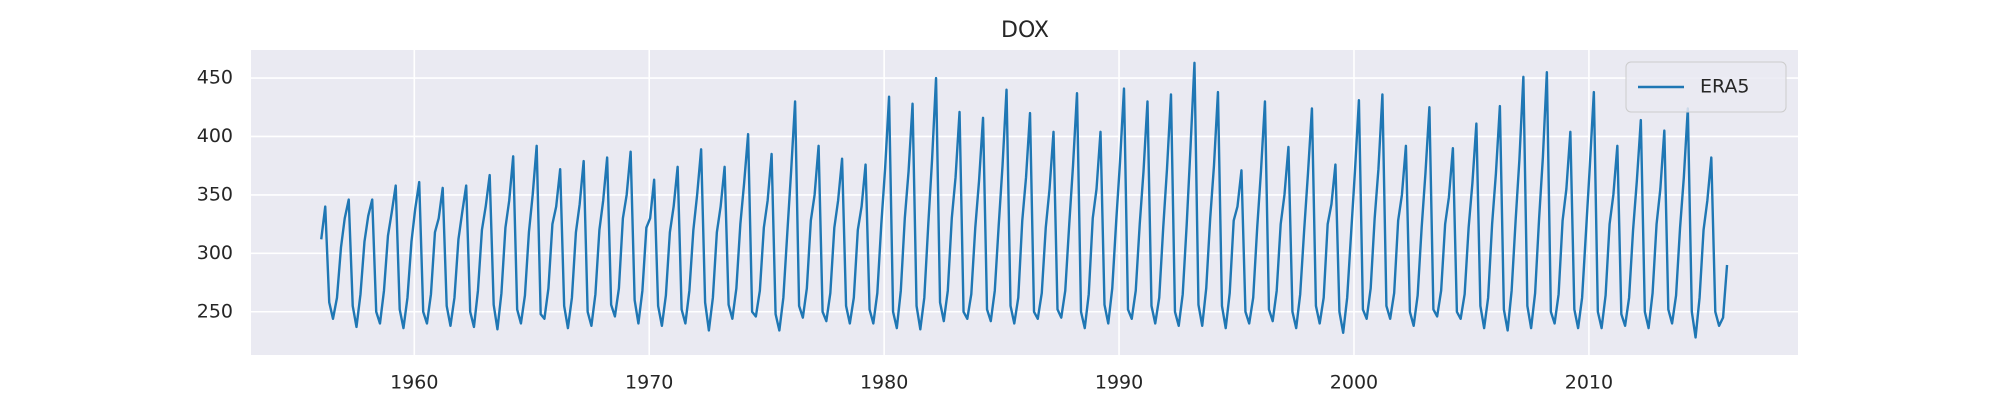 The width and height of the screenshot is (2000, 400). Describe the element at coordinates (1725, 87) in the screenshot. I see `legend-label: ERA5` at that location.